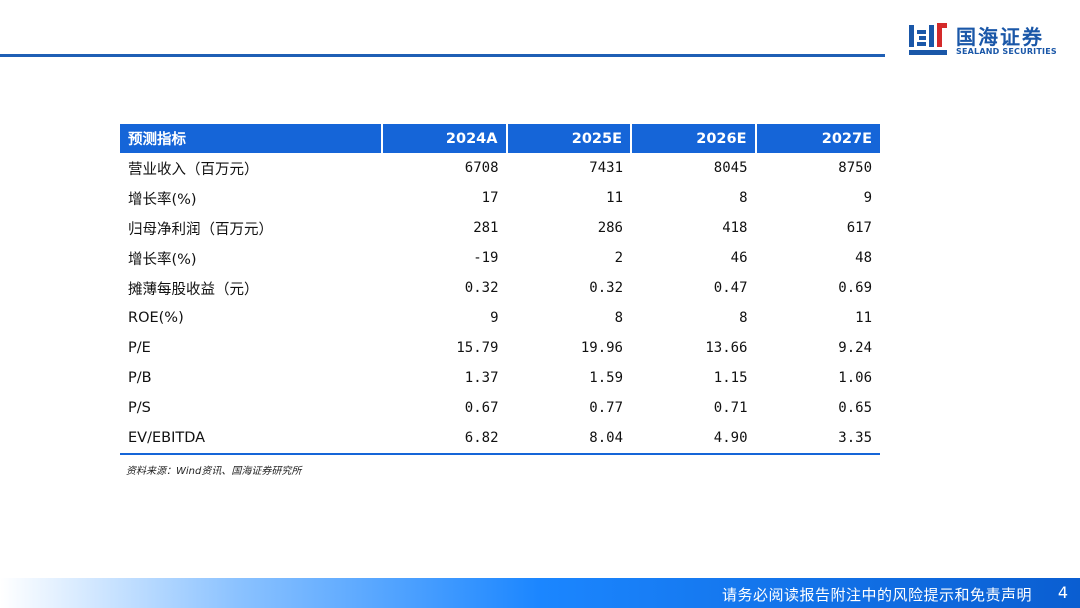 The width and height of the screenshot is (1080, 608). Describe the element at coordinates (855, 288) in the screenshot. I see `table-cell: 0.69` at that location.